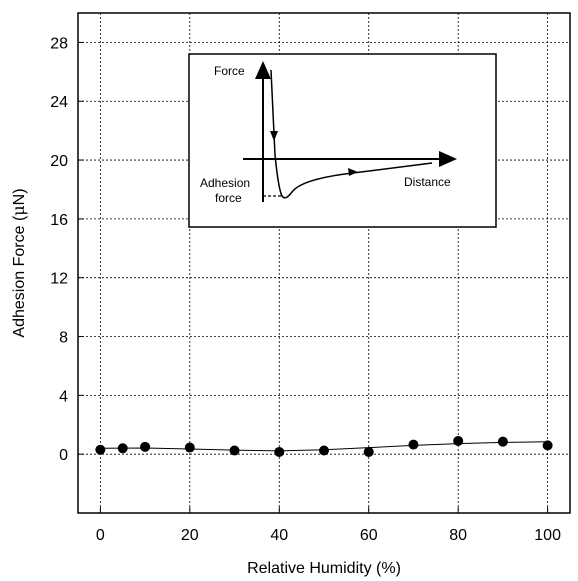 This screenshot has width=578, height=581. What do you see at coordinates (547, 535) in the screenshot?
I see `x-tick-label: 100` at bounding box center [547, 535].